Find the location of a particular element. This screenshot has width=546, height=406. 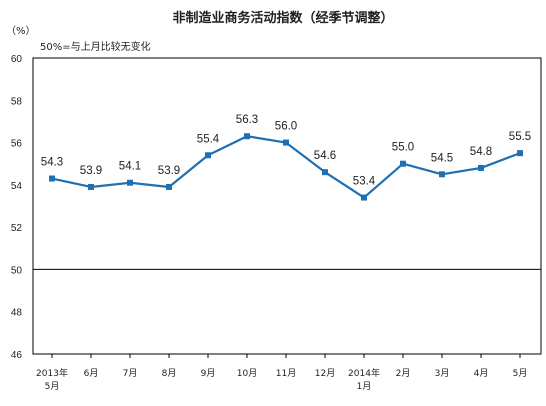

x-tick-label: 5月 is located at coordinates (520, 373).